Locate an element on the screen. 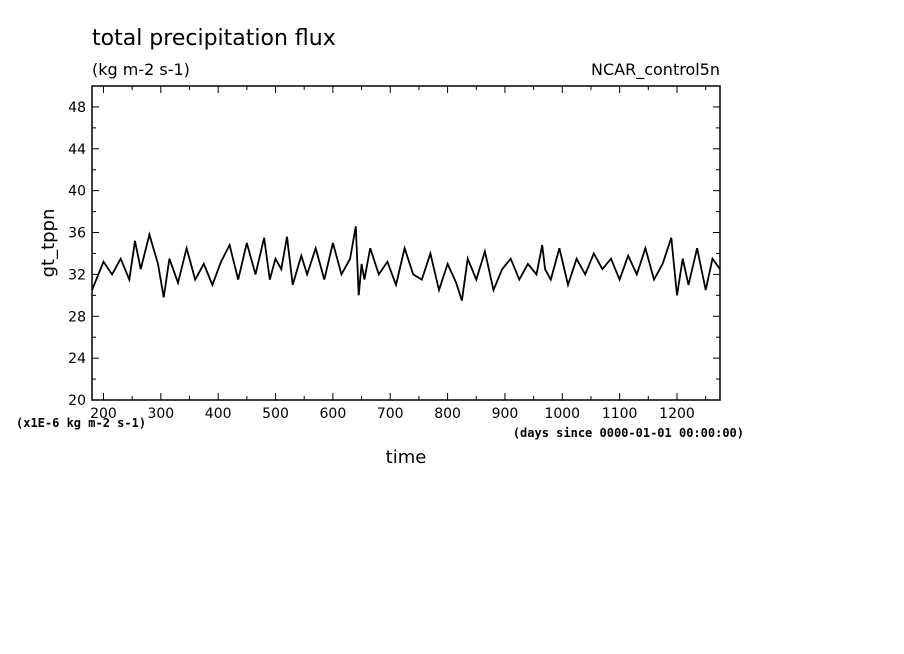 The height and width of the screenshot is (654, 904). y-tick-label: 36 is located at coordinates (77, 234).